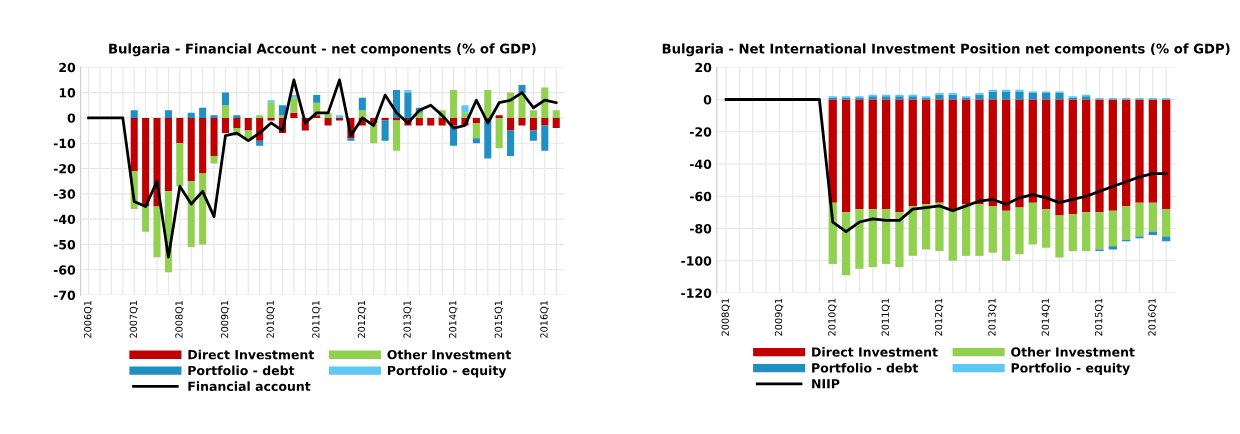  Describe the element at coordinates (322, 50) in the screenshot. I see `chart-title: Bulgaria - Financial Account - net components (% of GDP)` at that location.